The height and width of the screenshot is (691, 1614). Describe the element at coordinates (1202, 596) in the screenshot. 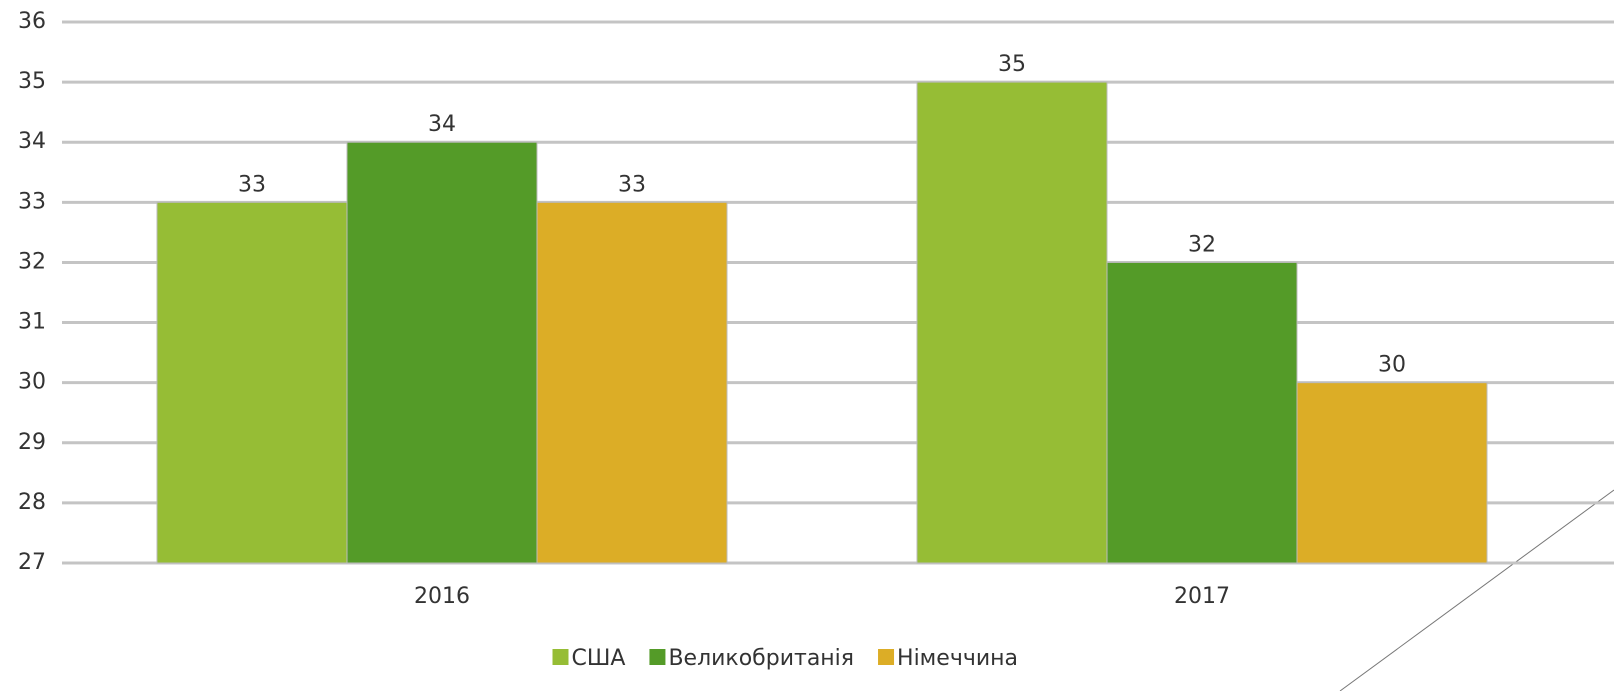

I see `x-tick-label: 2017` at that location.